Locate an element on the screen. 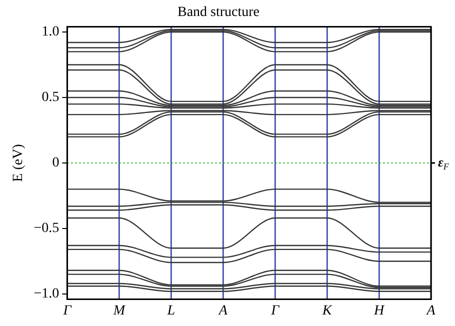  x-tick-label: M is located at coordinates (119, 310).